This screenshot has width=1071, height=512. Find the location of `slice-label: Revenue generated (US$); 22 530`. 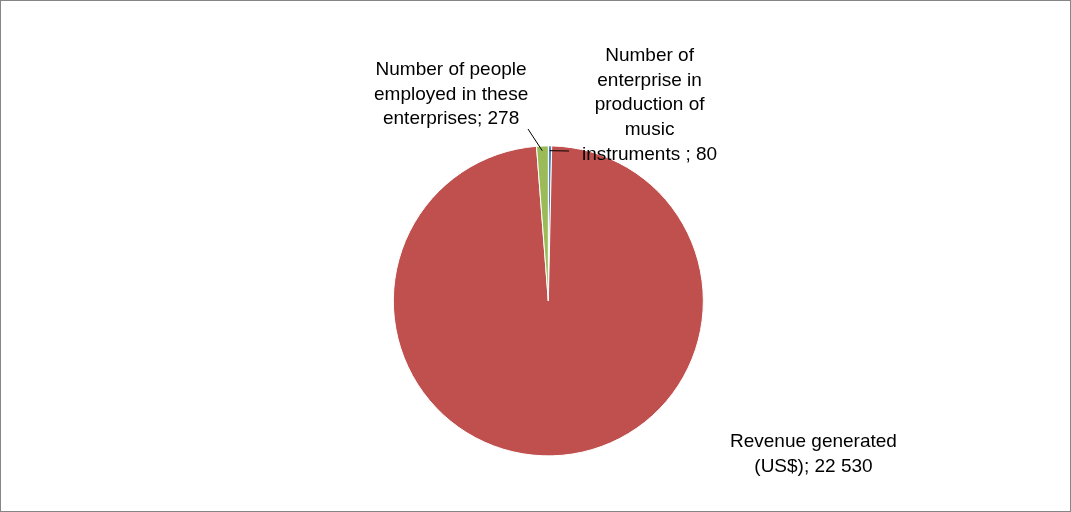

slice-label: Revenue generated (US$); 22 530 is located at coordinates (813, 453).